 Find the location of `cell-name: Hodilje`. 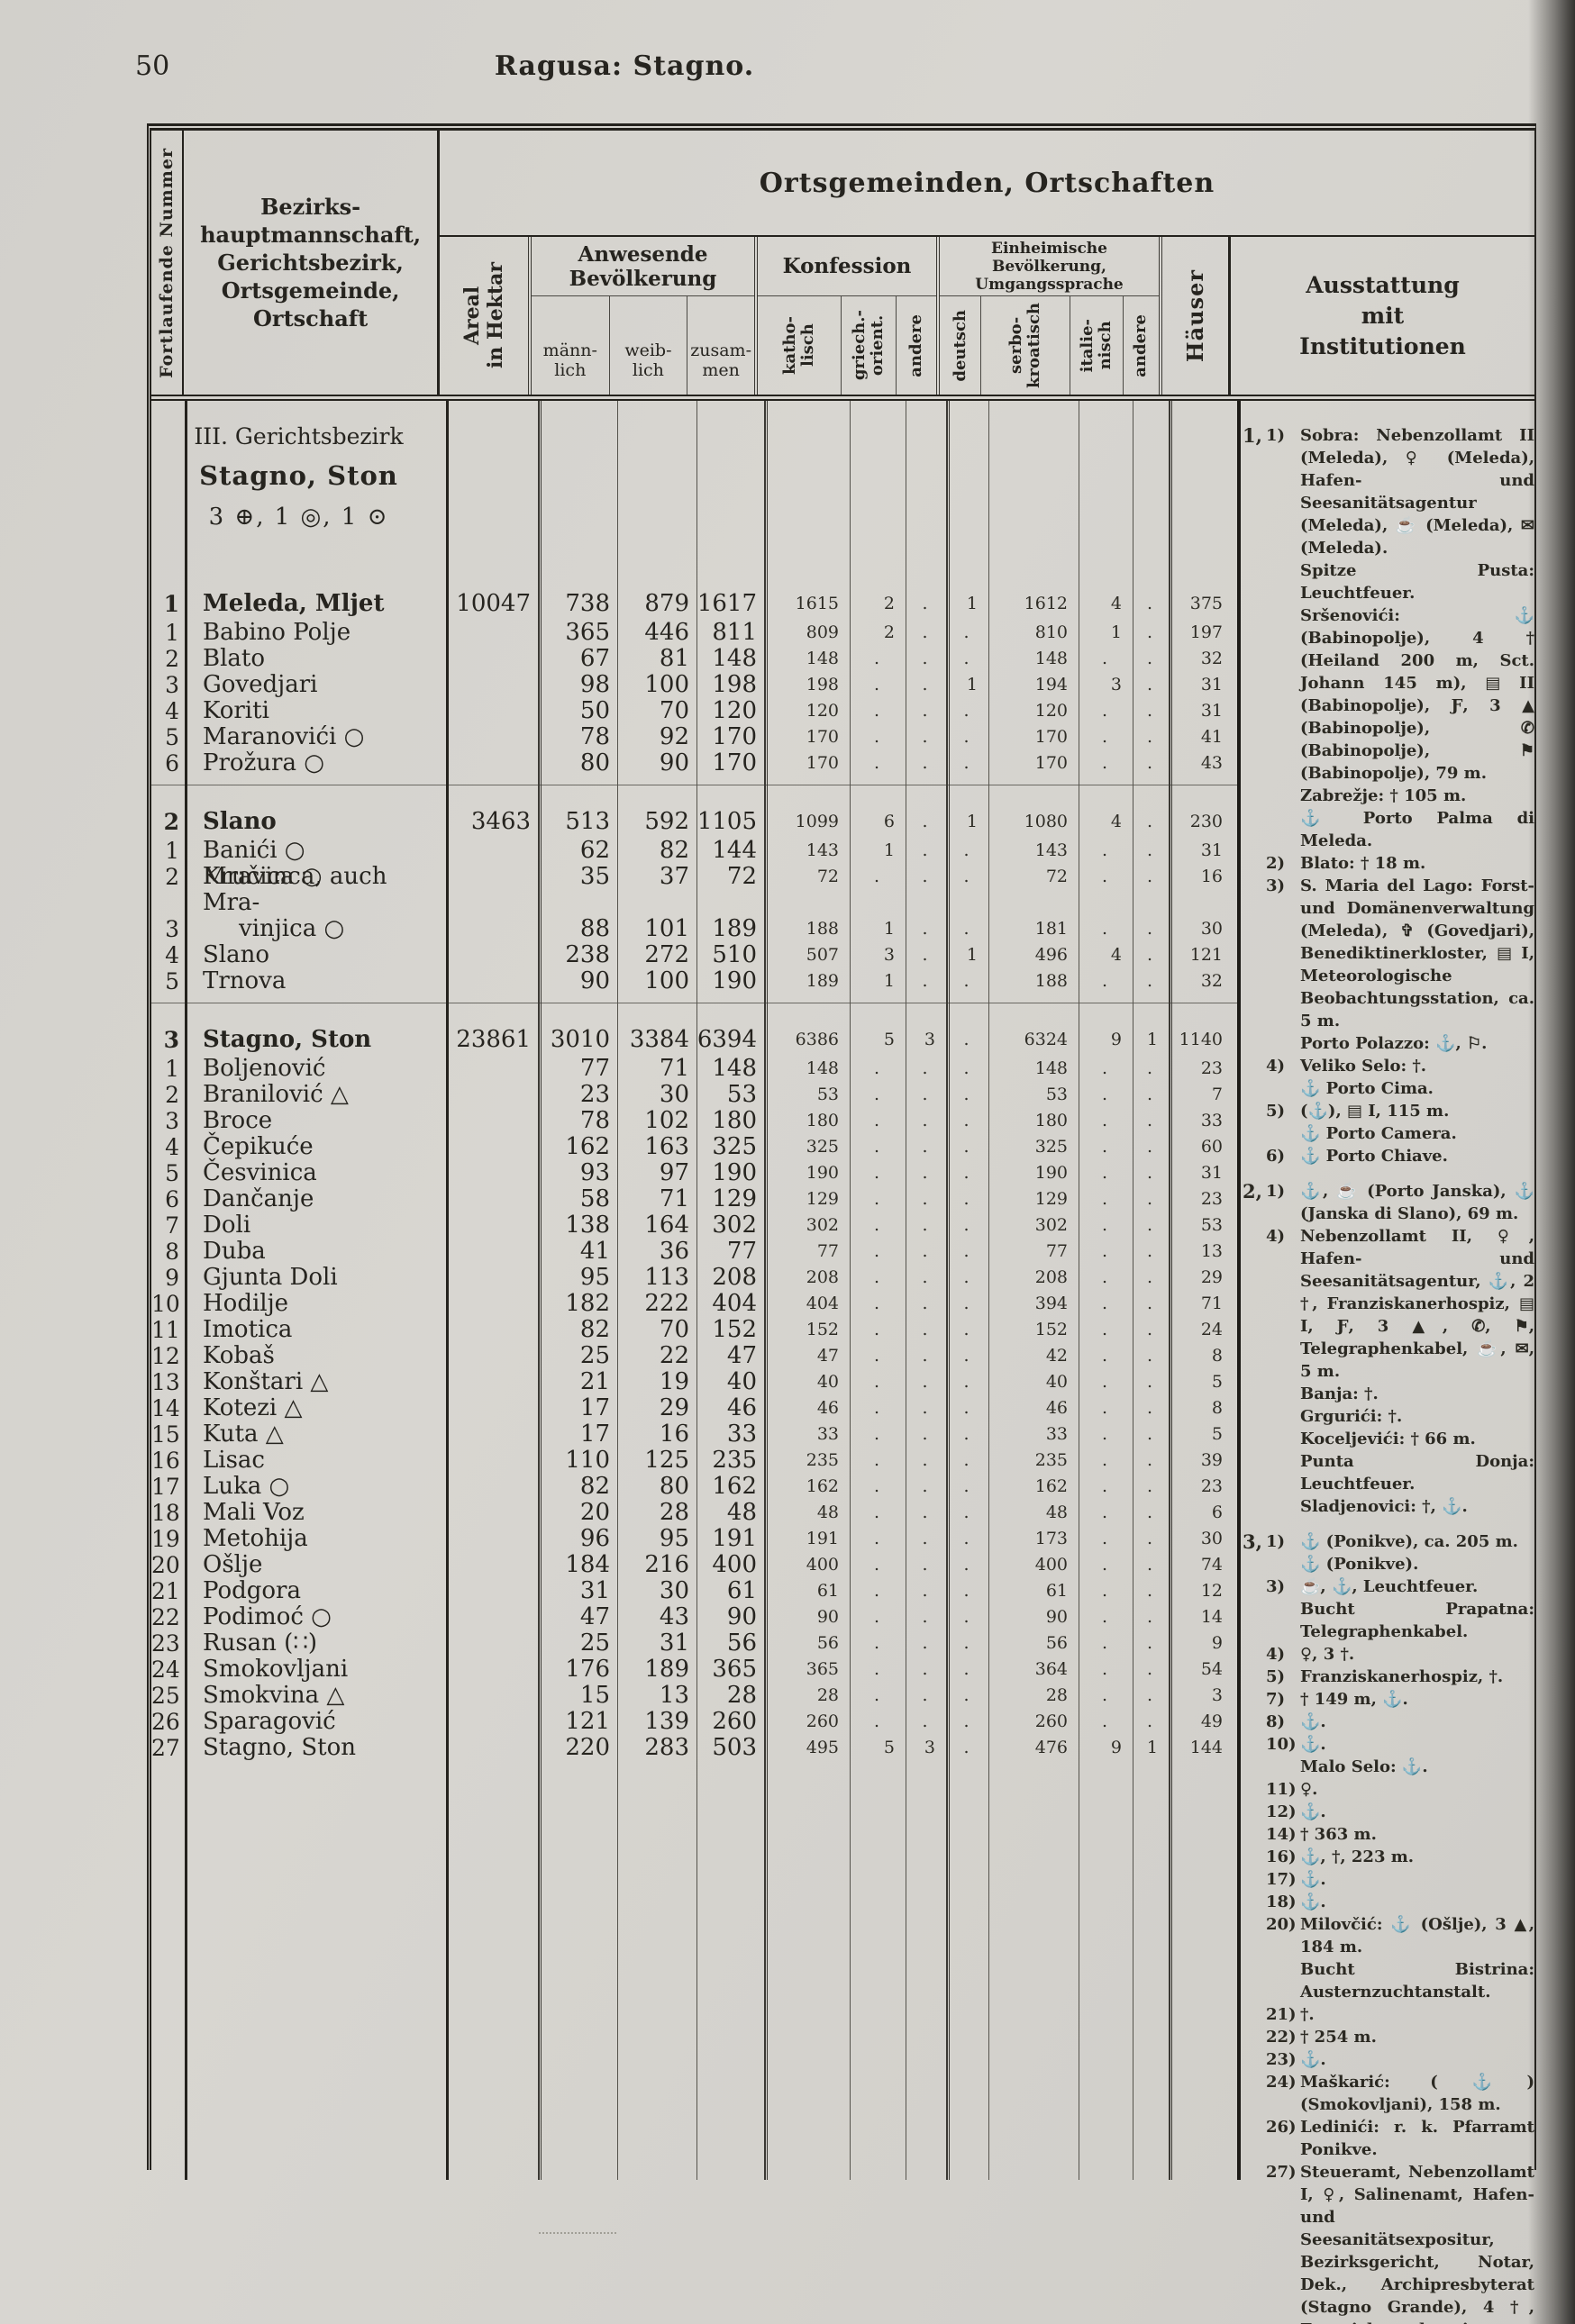

cell-name: Hodilje is located at coordinates (246, 1303).